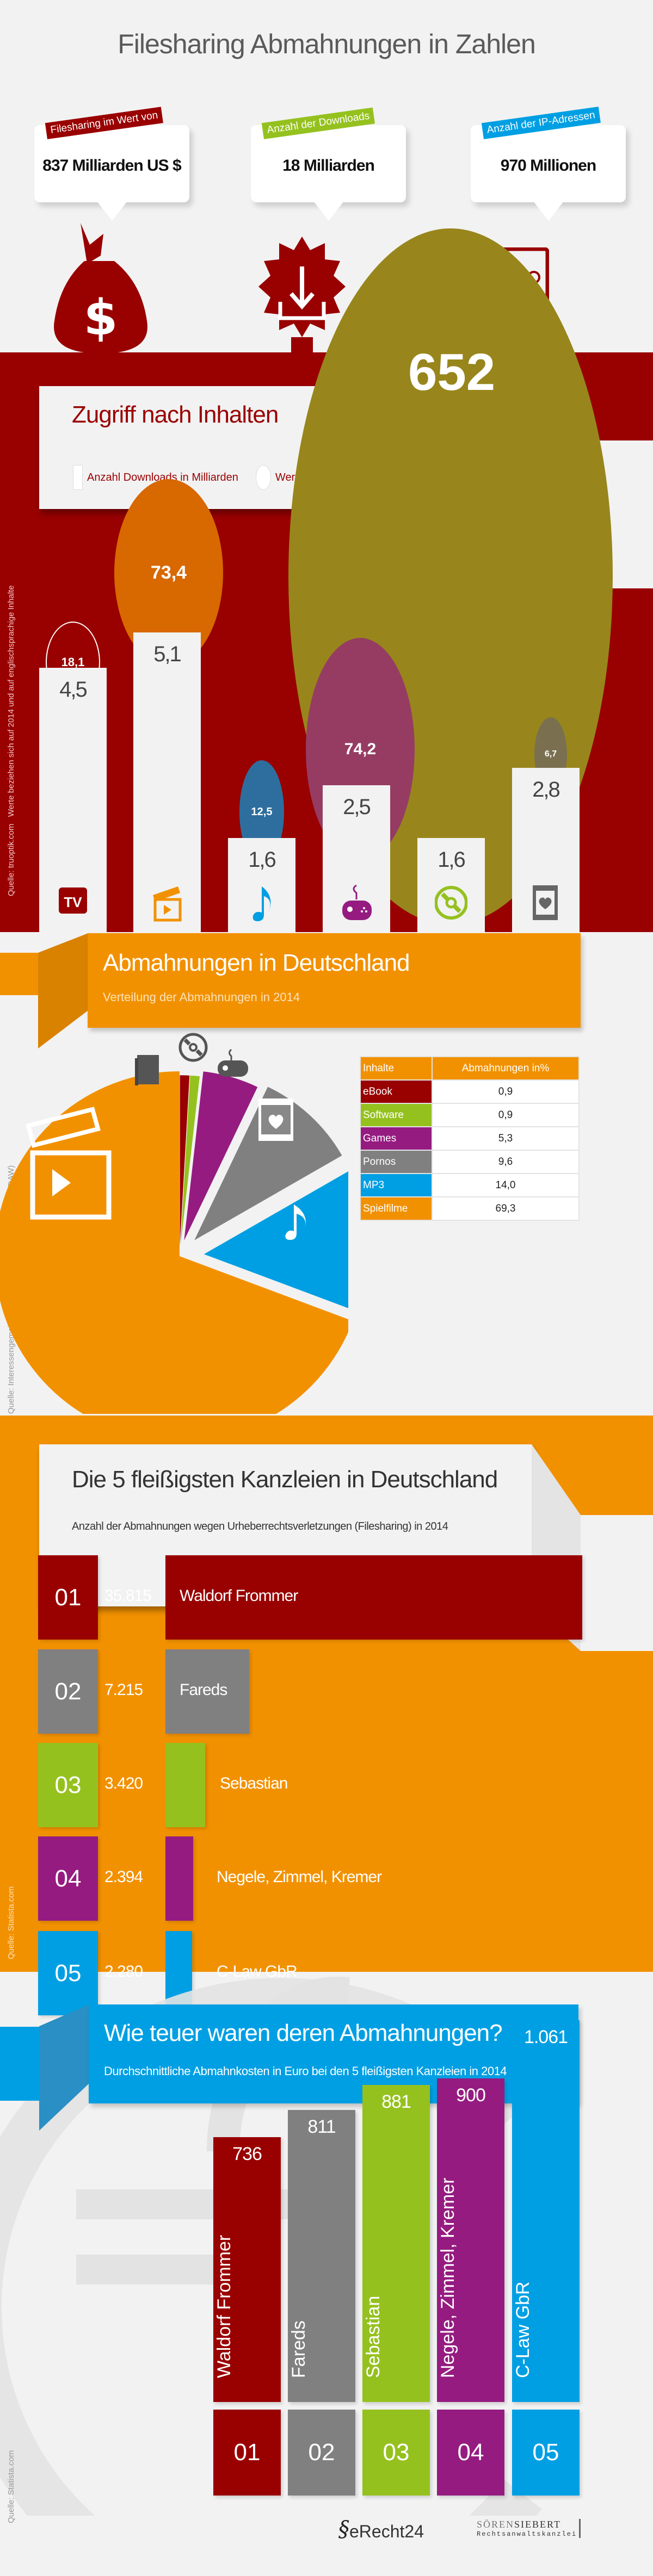  What do you see at coordinates (397, 1162) in the screenshot?
I see `table-cell-category: Pornos` at bounding box center [397, 1162].